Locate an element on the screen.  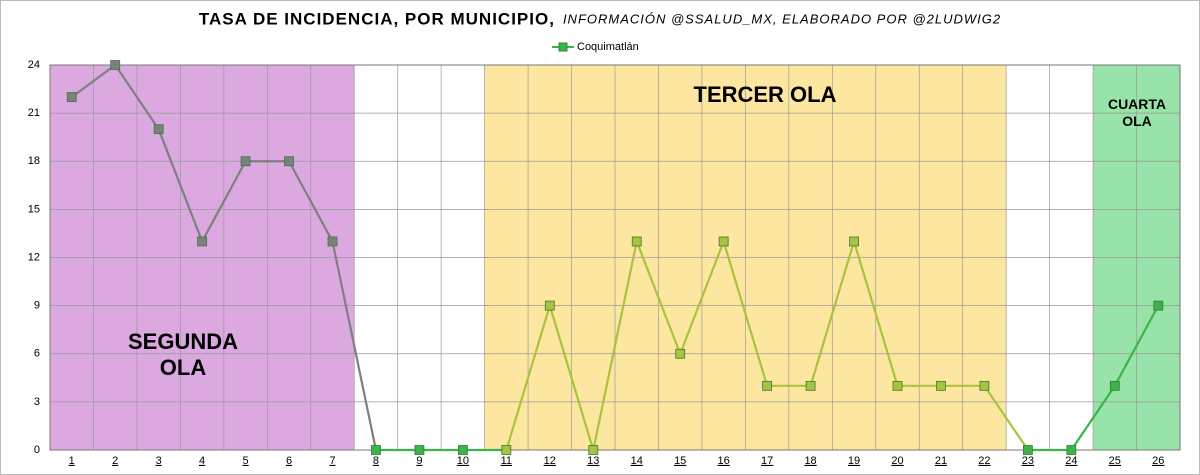
legend-marker is located at coordinates (563, 47).